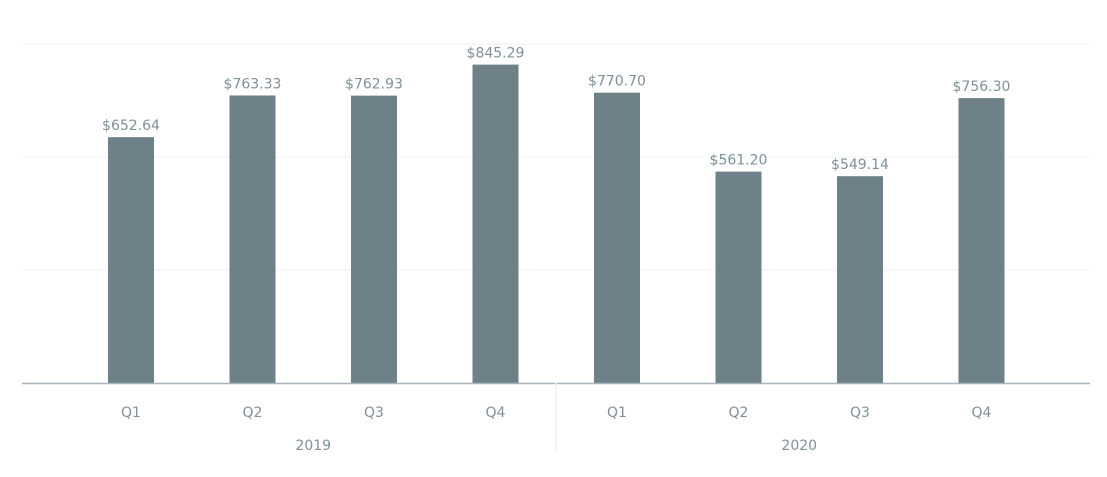  I want to click on bar-value-label: $652.64, so click(131, 126).